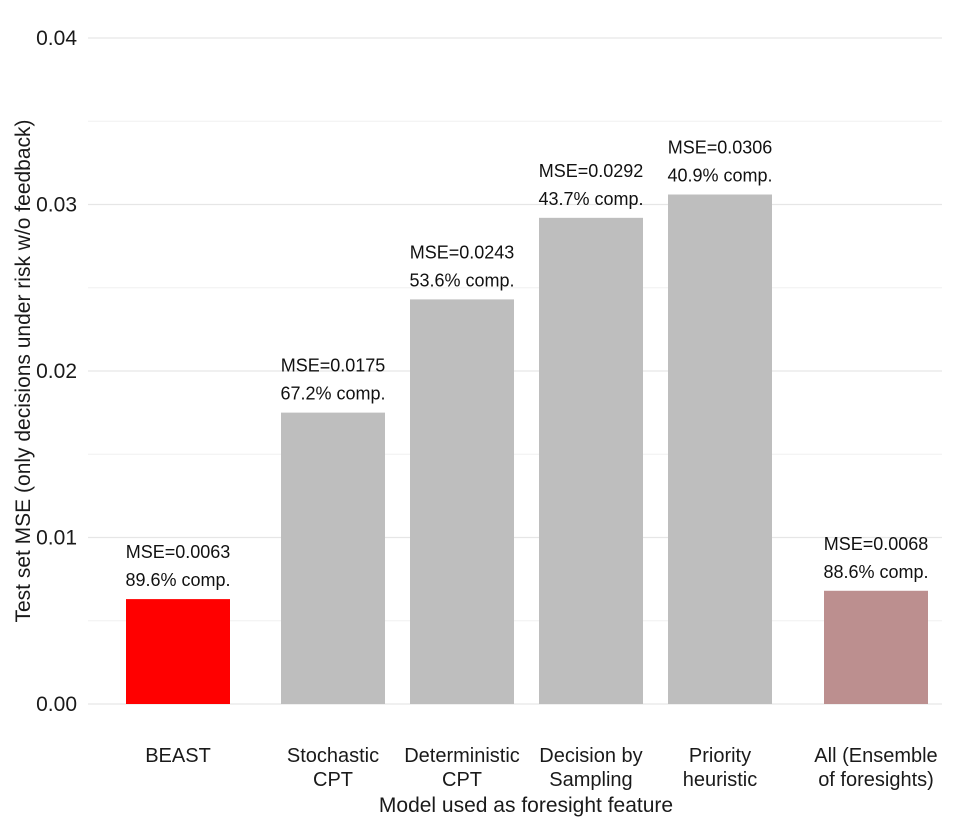 This screenshot has height=827, width=978. Describe the element at coordinates (719, 176) in the screenshot. I see `data-label-comp: 40.9% comp.` at that location.